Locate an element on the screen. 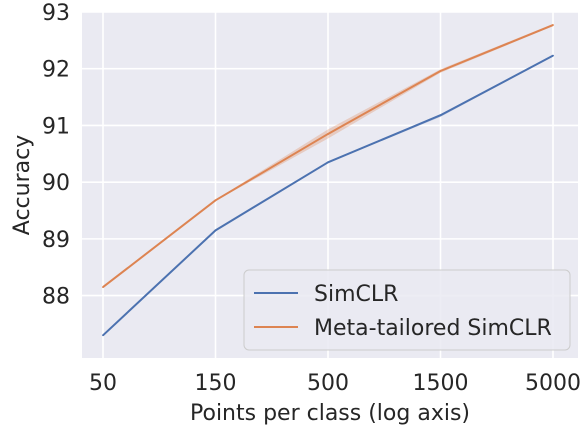 This screenshot has width=586, height=432. y-axis-label: Accuracy is located at coordinates (22, 185).